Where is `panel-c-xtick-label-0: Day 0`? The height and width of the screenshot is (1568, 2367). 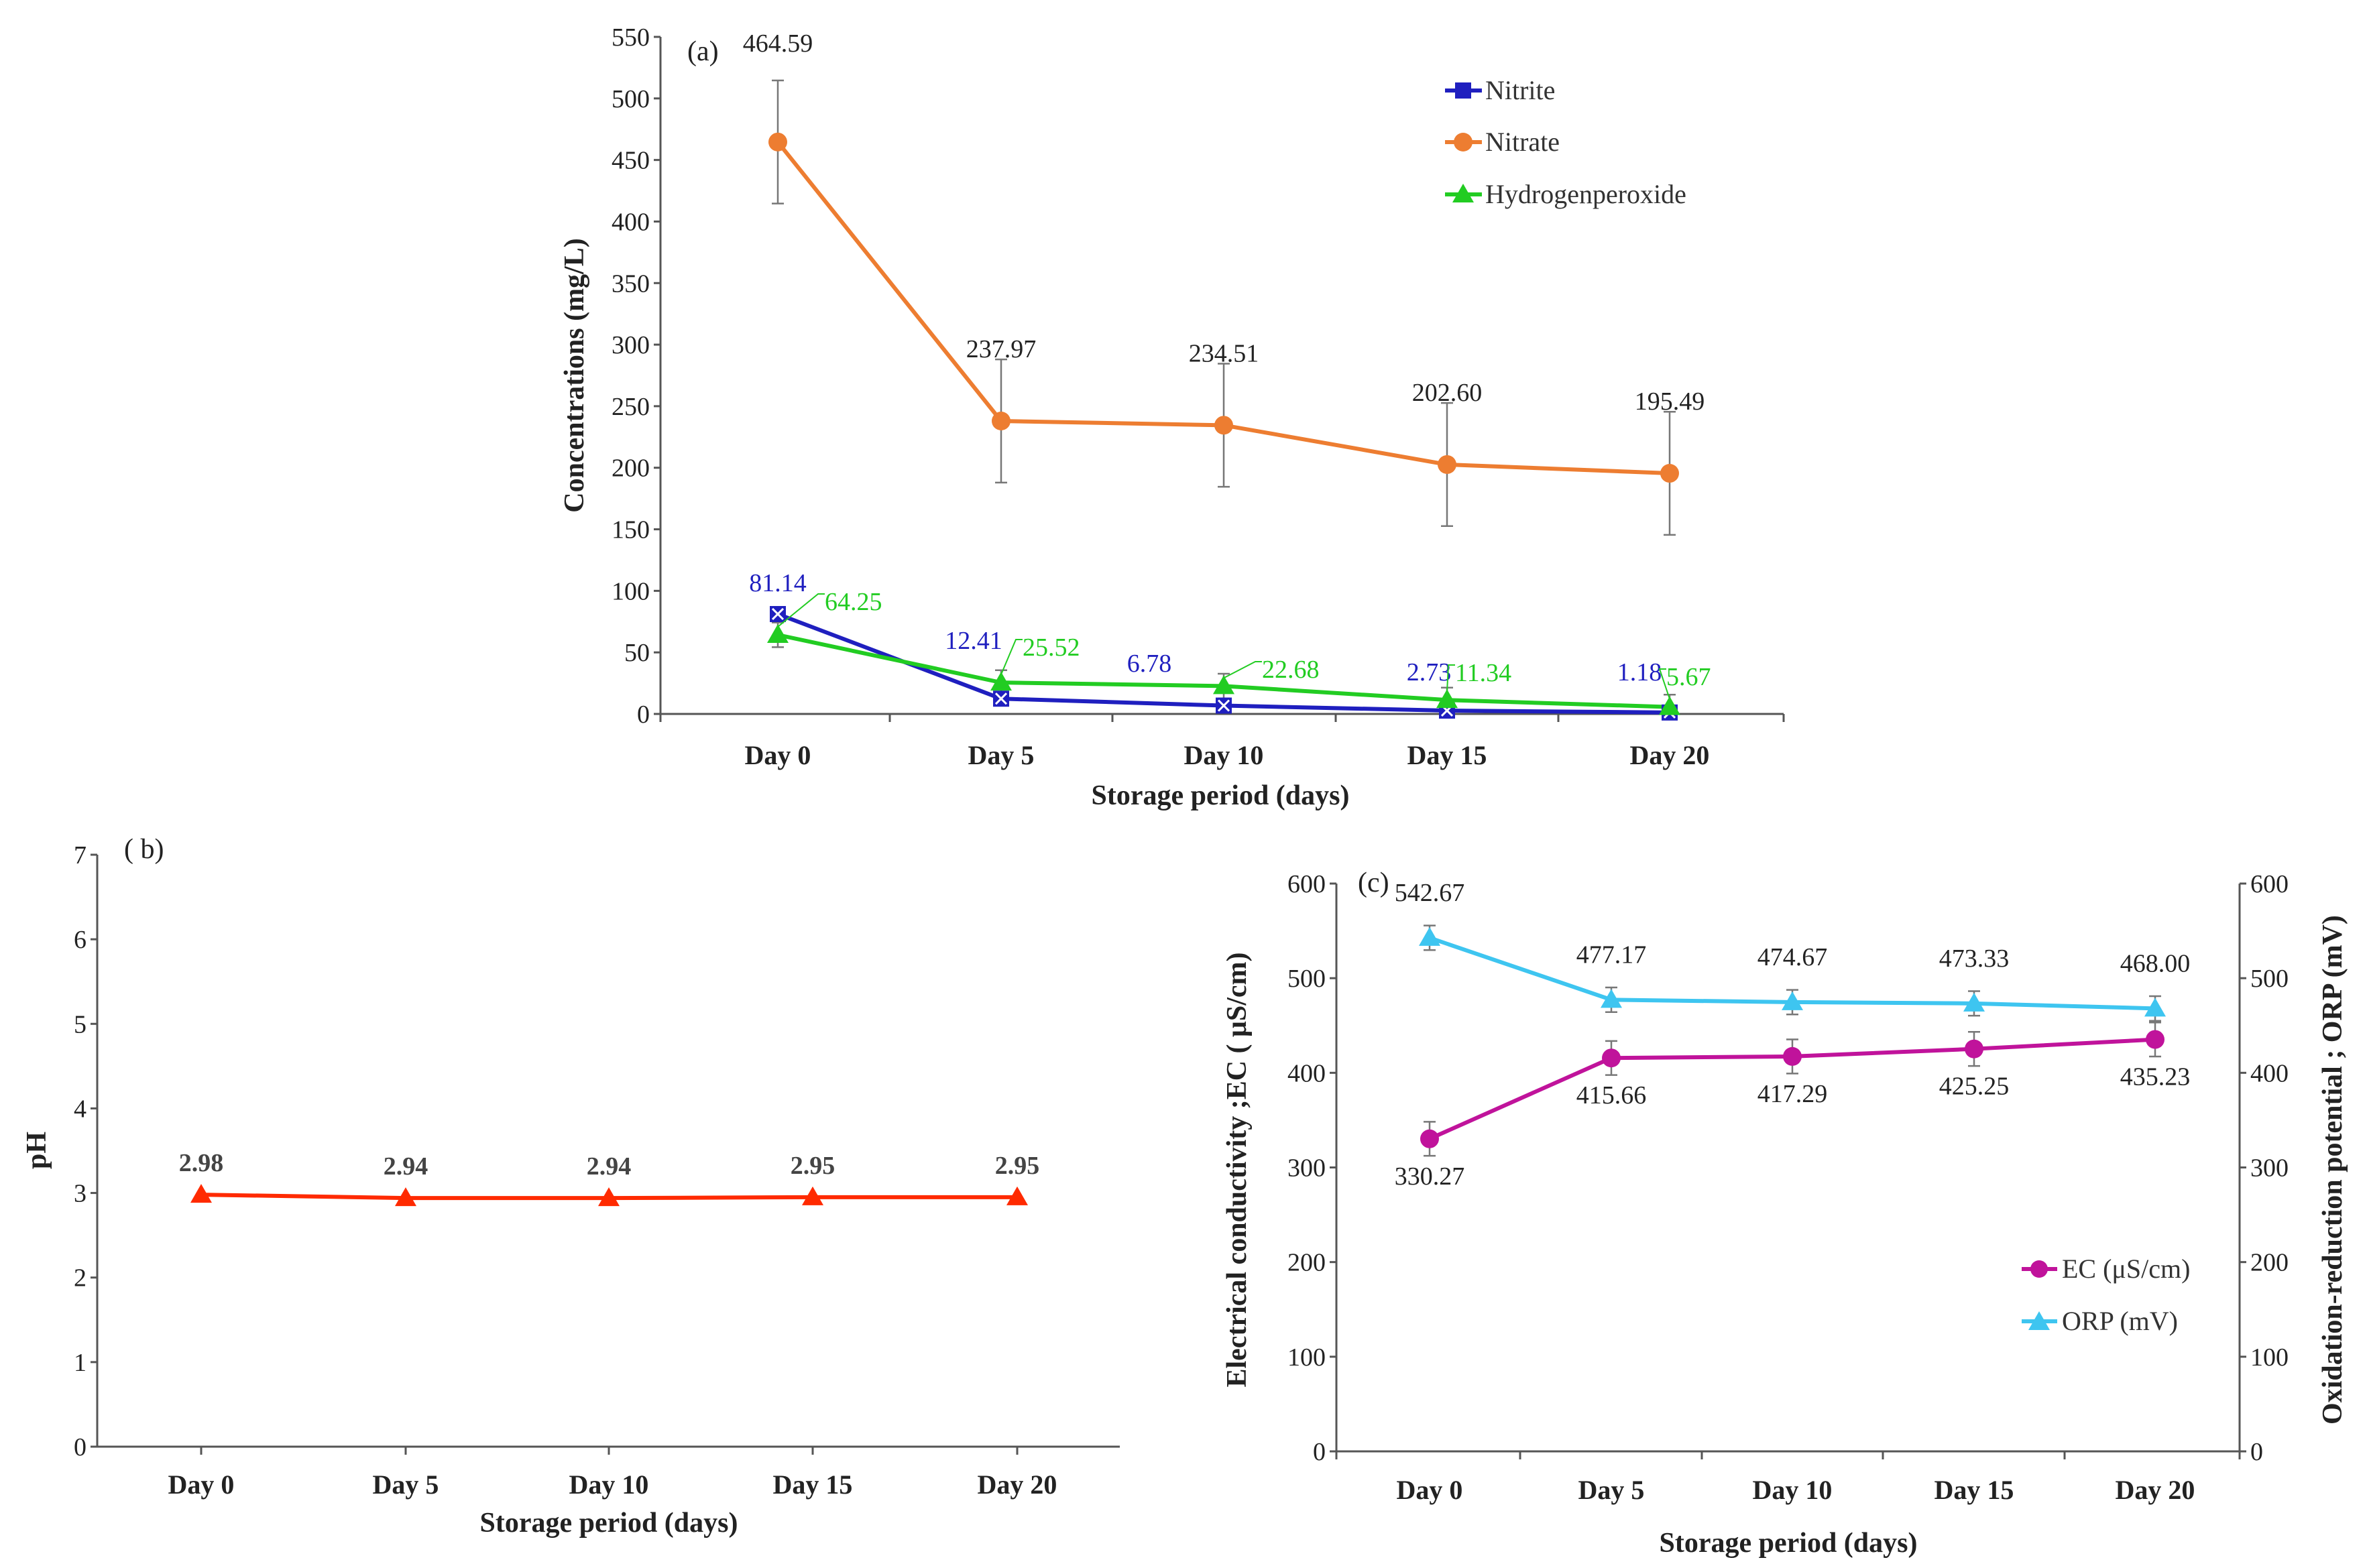 panel-c-xtick-label-0: Day 0 is located at coordinates (1430, 1490).